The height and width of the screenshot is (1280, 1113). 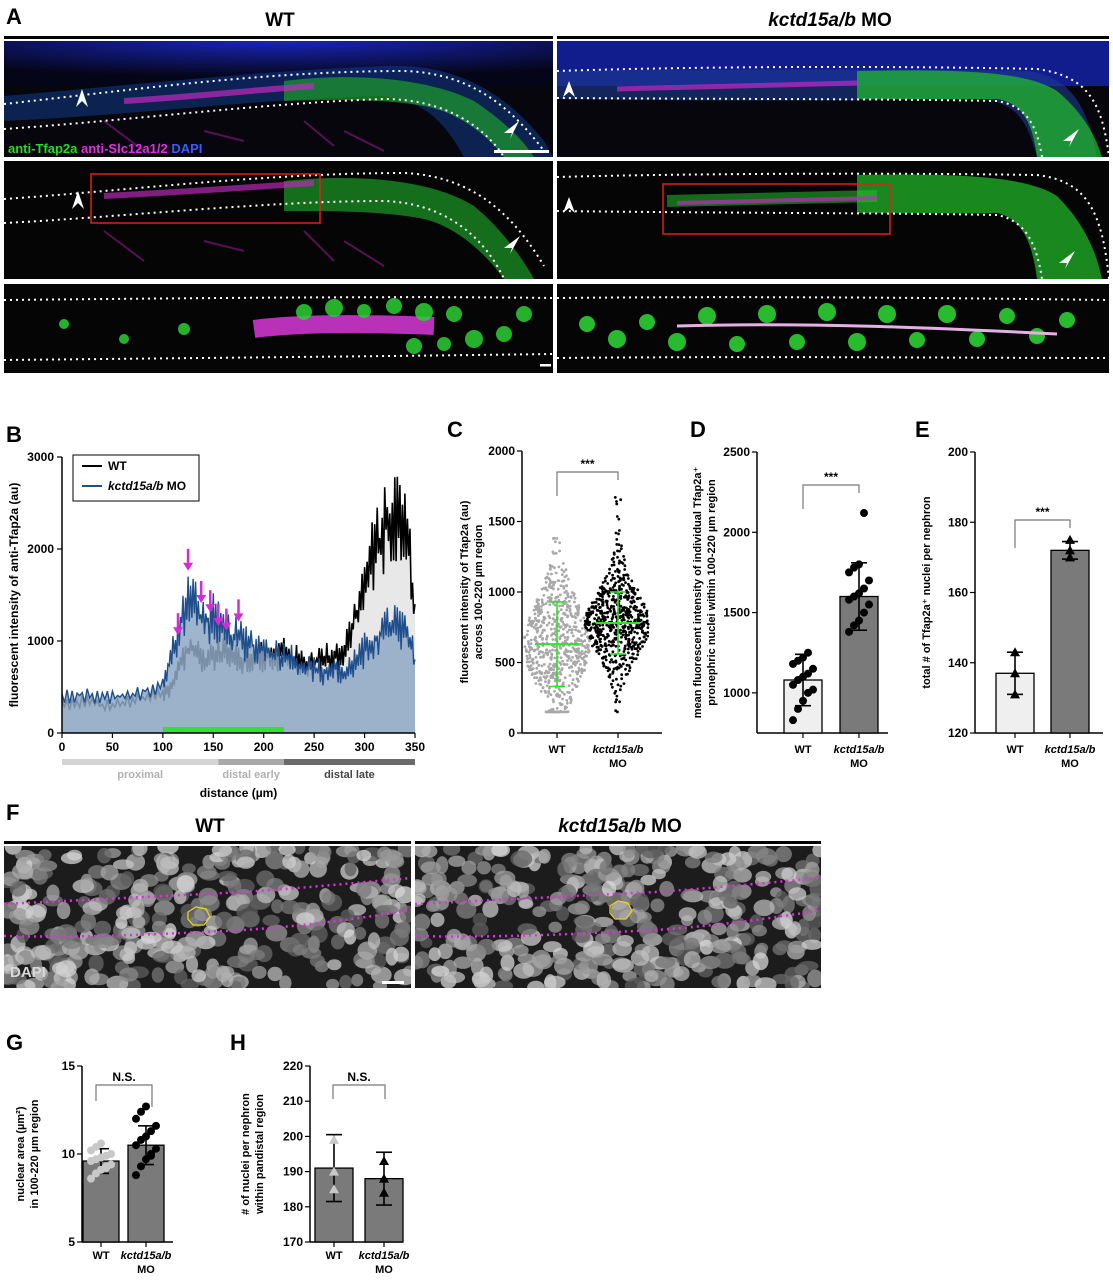 I want to click on y-tick-label: 3000, so click(x=40, y=457).